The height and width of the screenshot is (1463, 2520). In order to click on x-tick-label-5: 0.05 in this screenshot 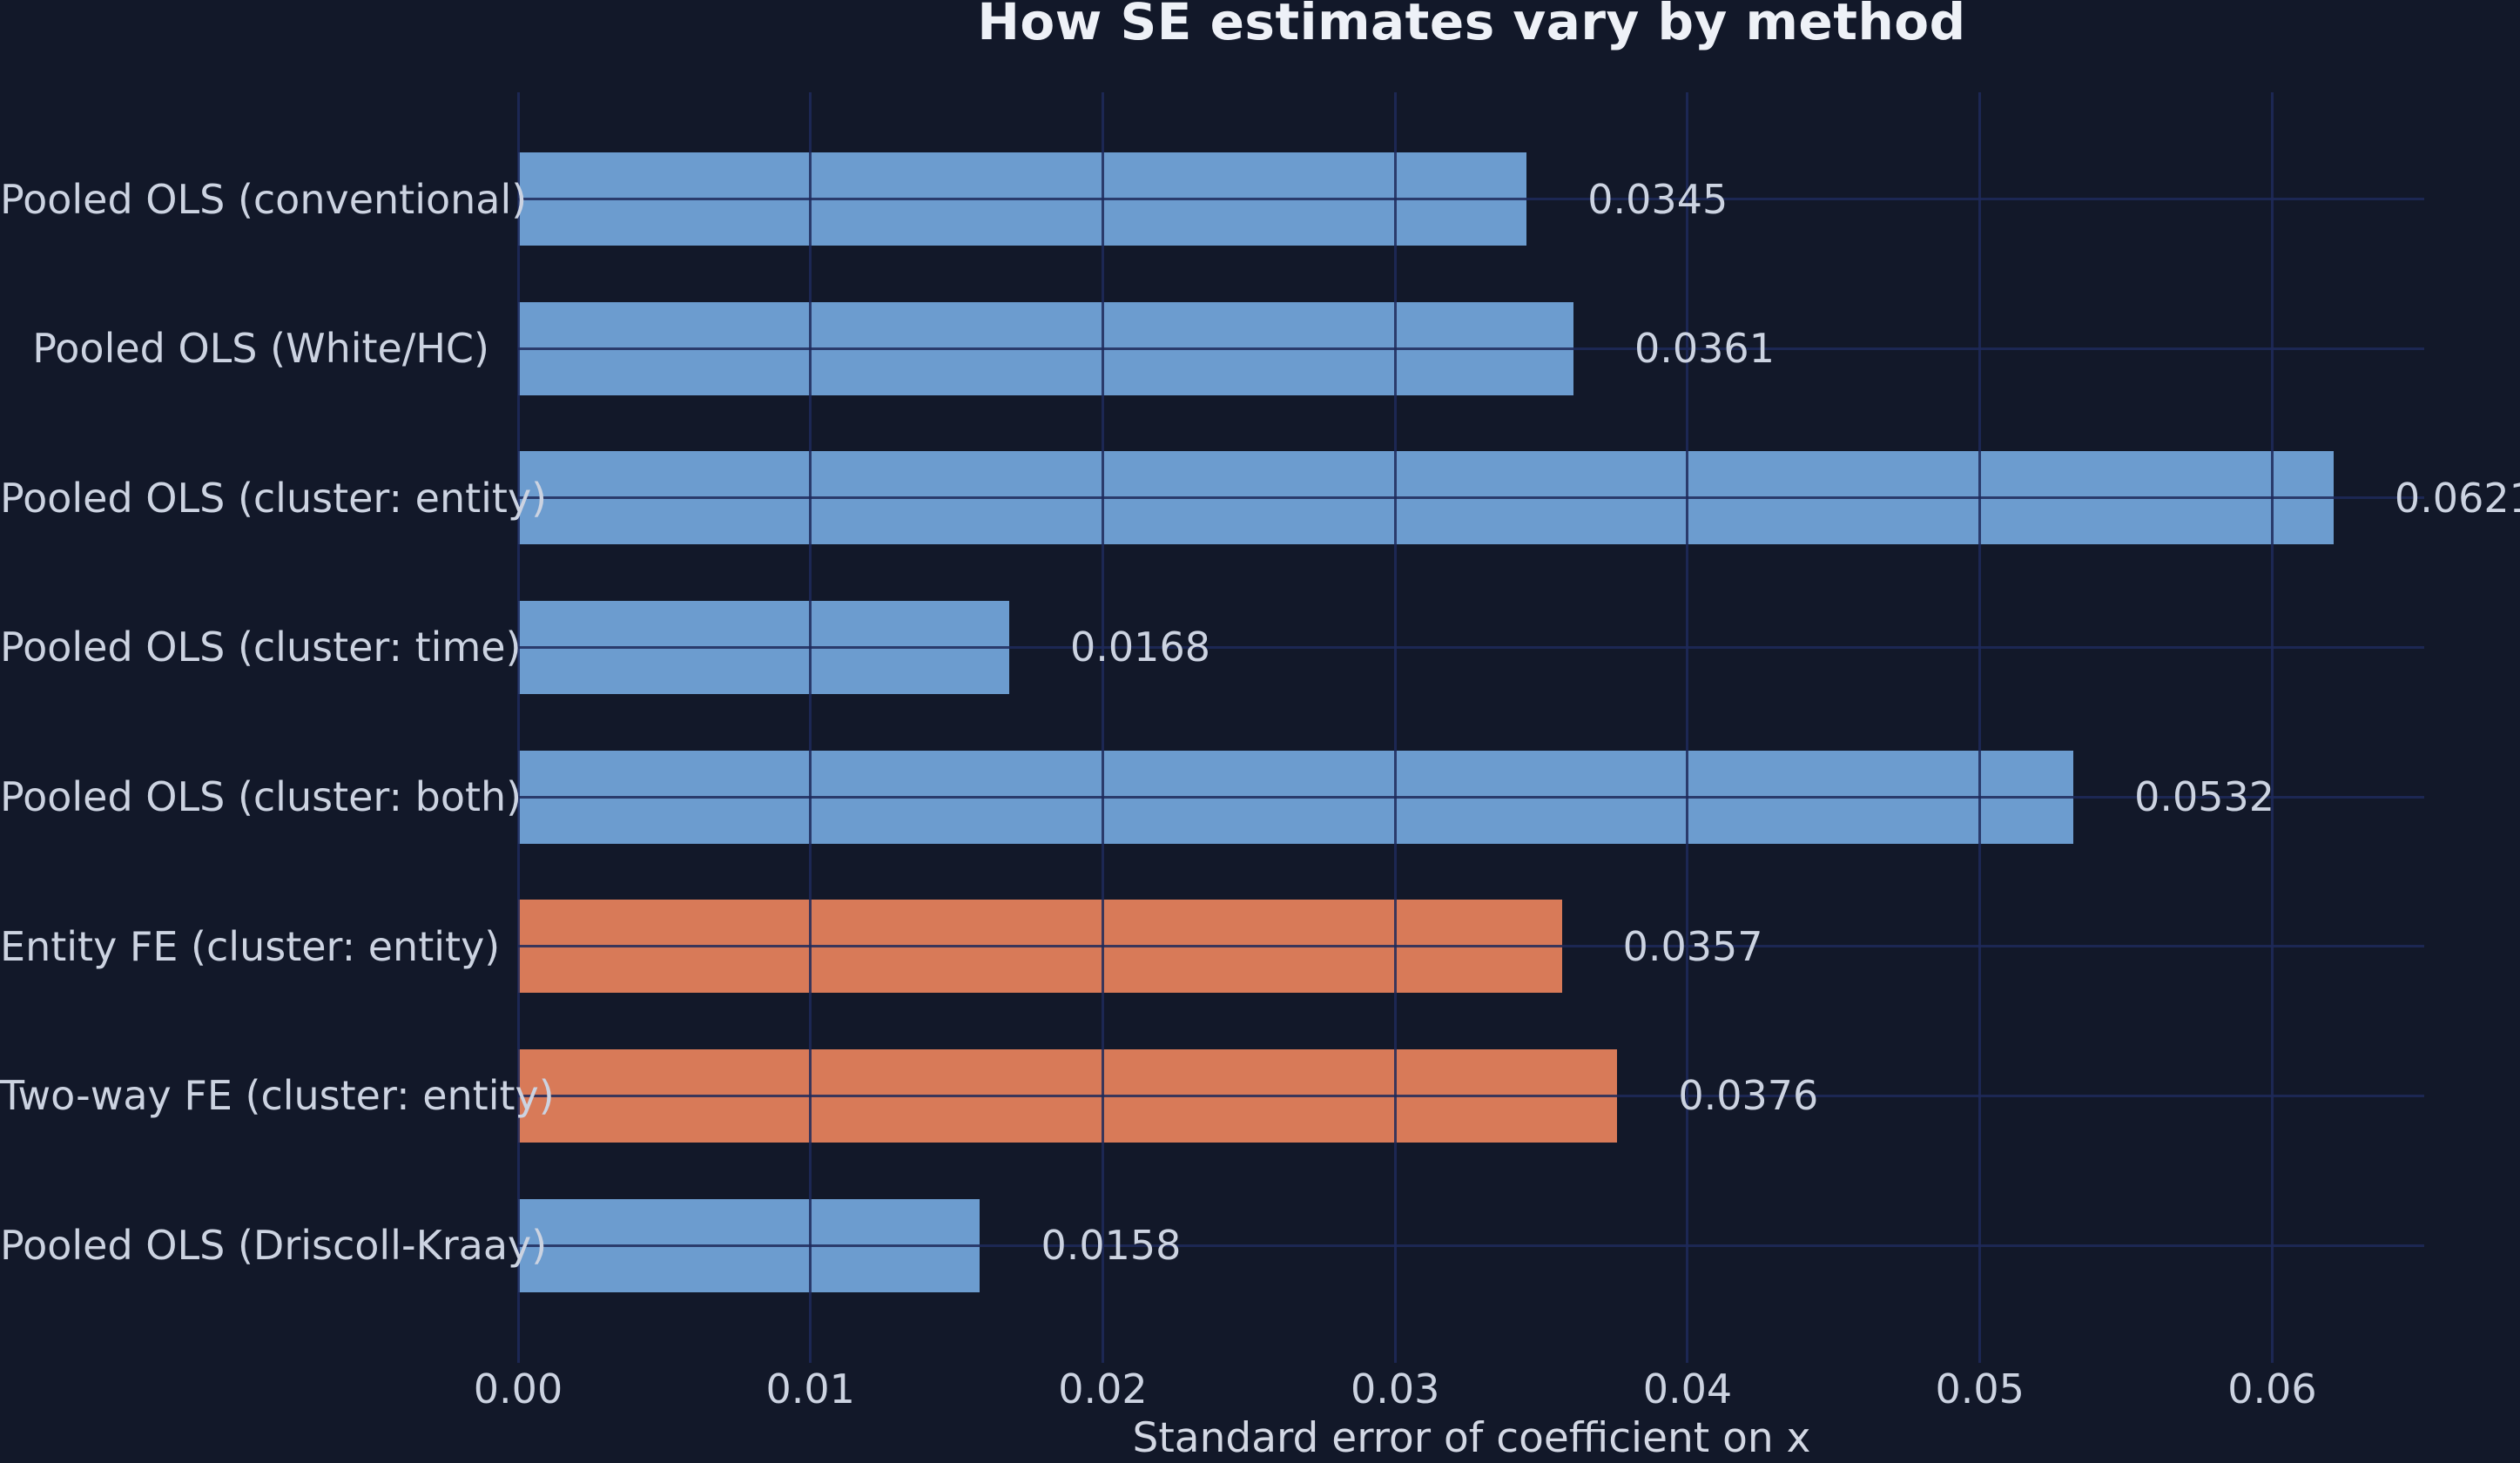, I will do `click(1980, 1388)`.